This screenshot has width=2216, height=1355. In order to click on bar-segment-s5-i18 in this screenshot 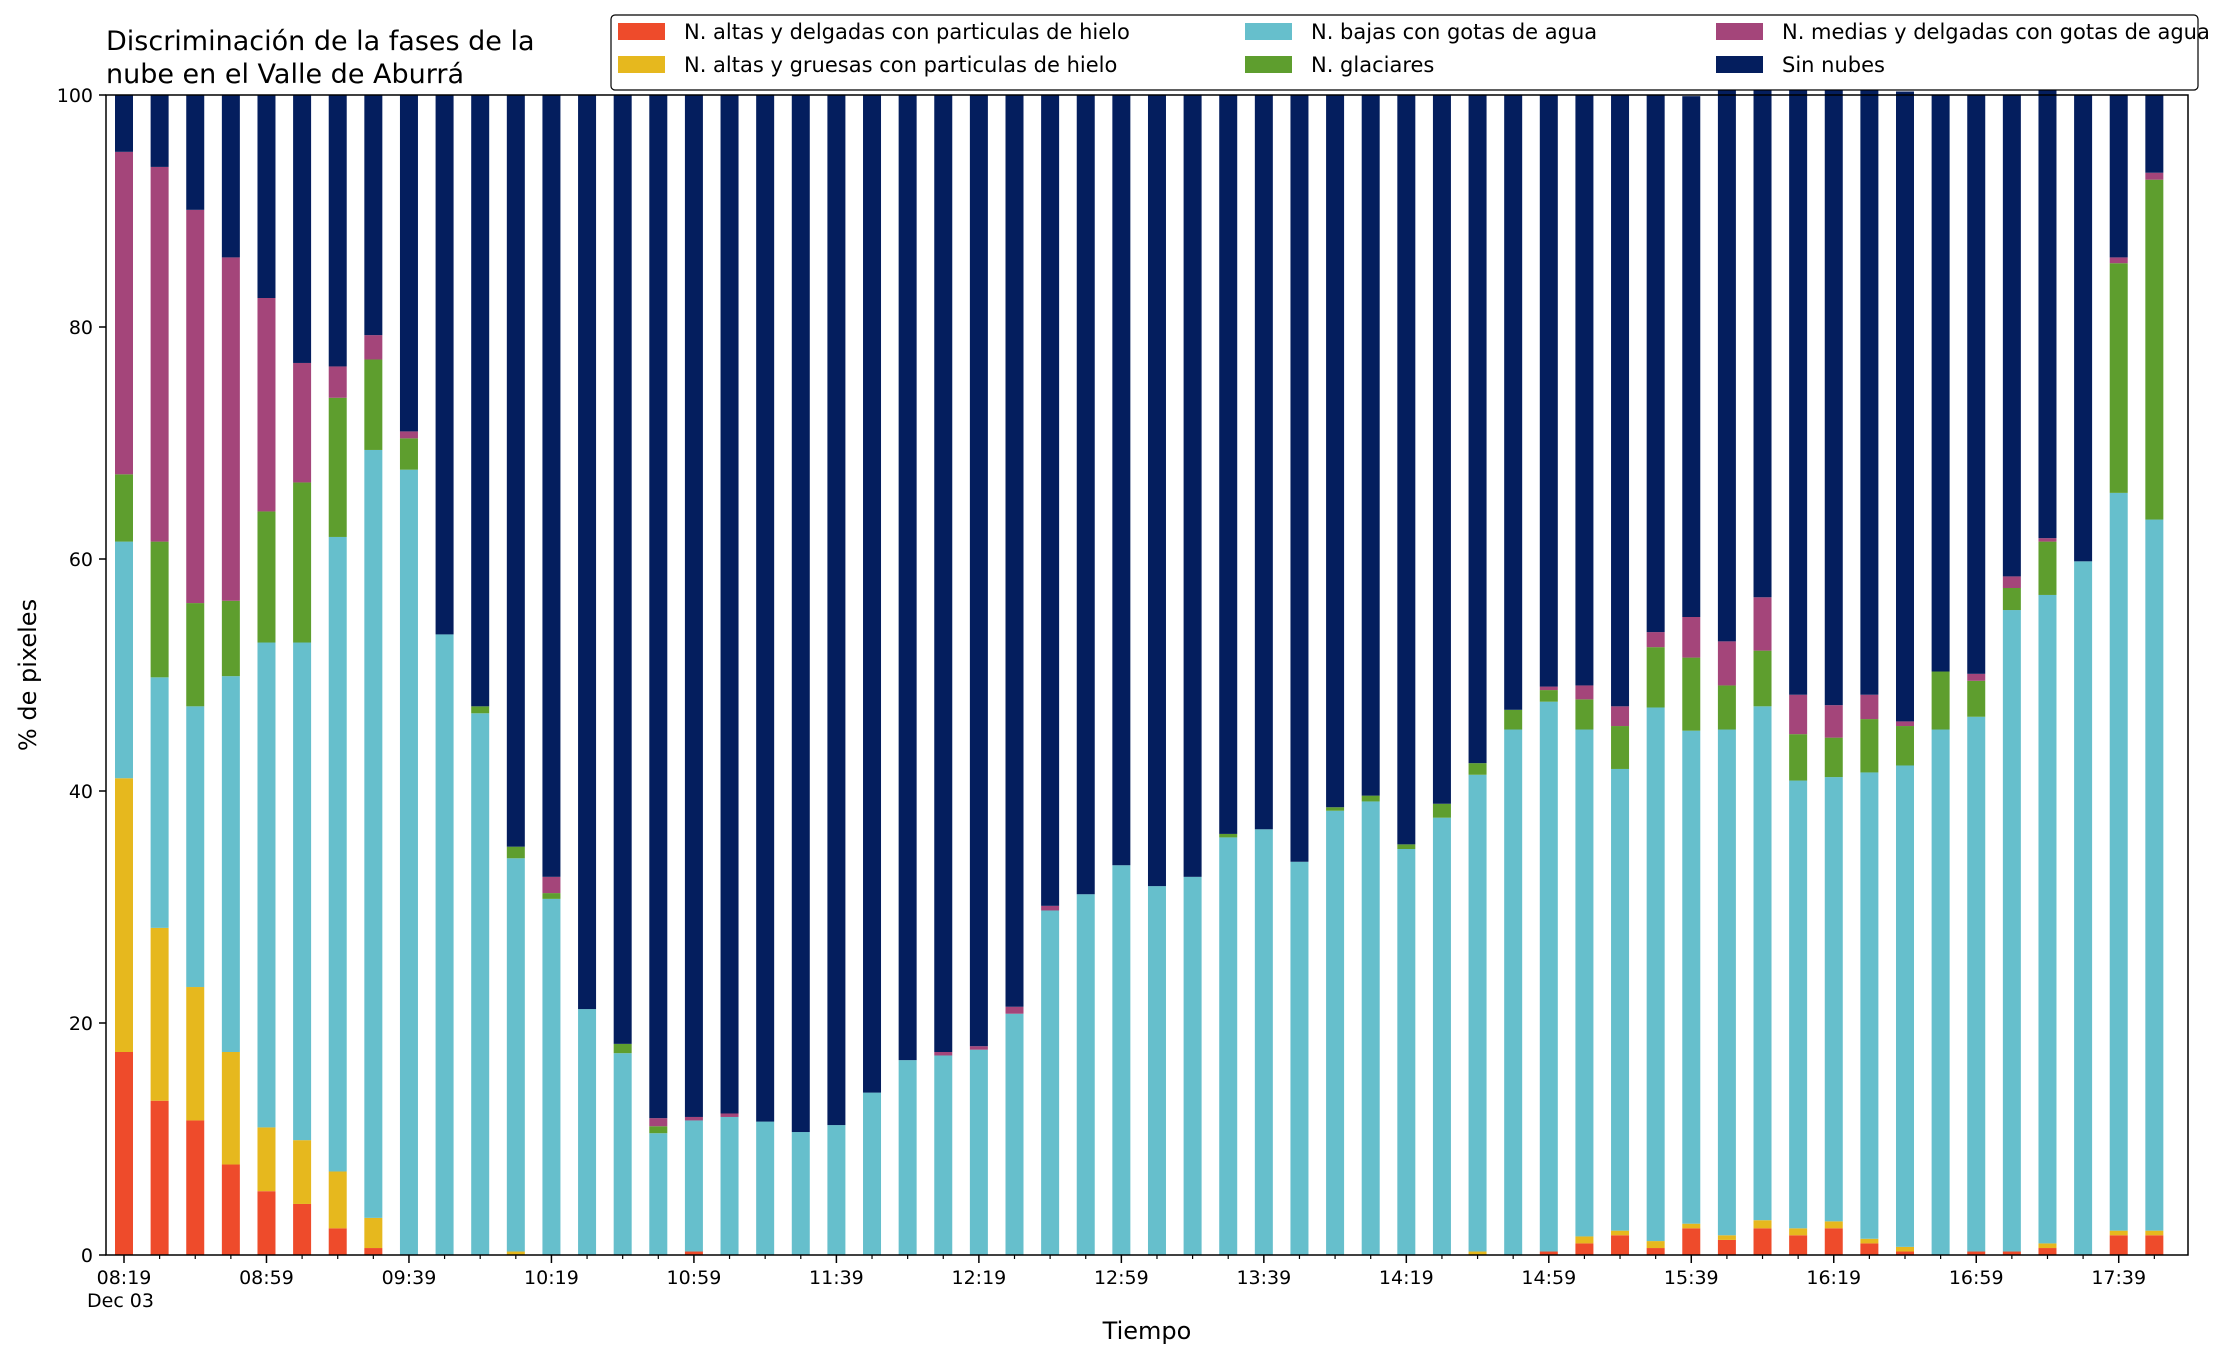, I will do `click(765, 608)`.